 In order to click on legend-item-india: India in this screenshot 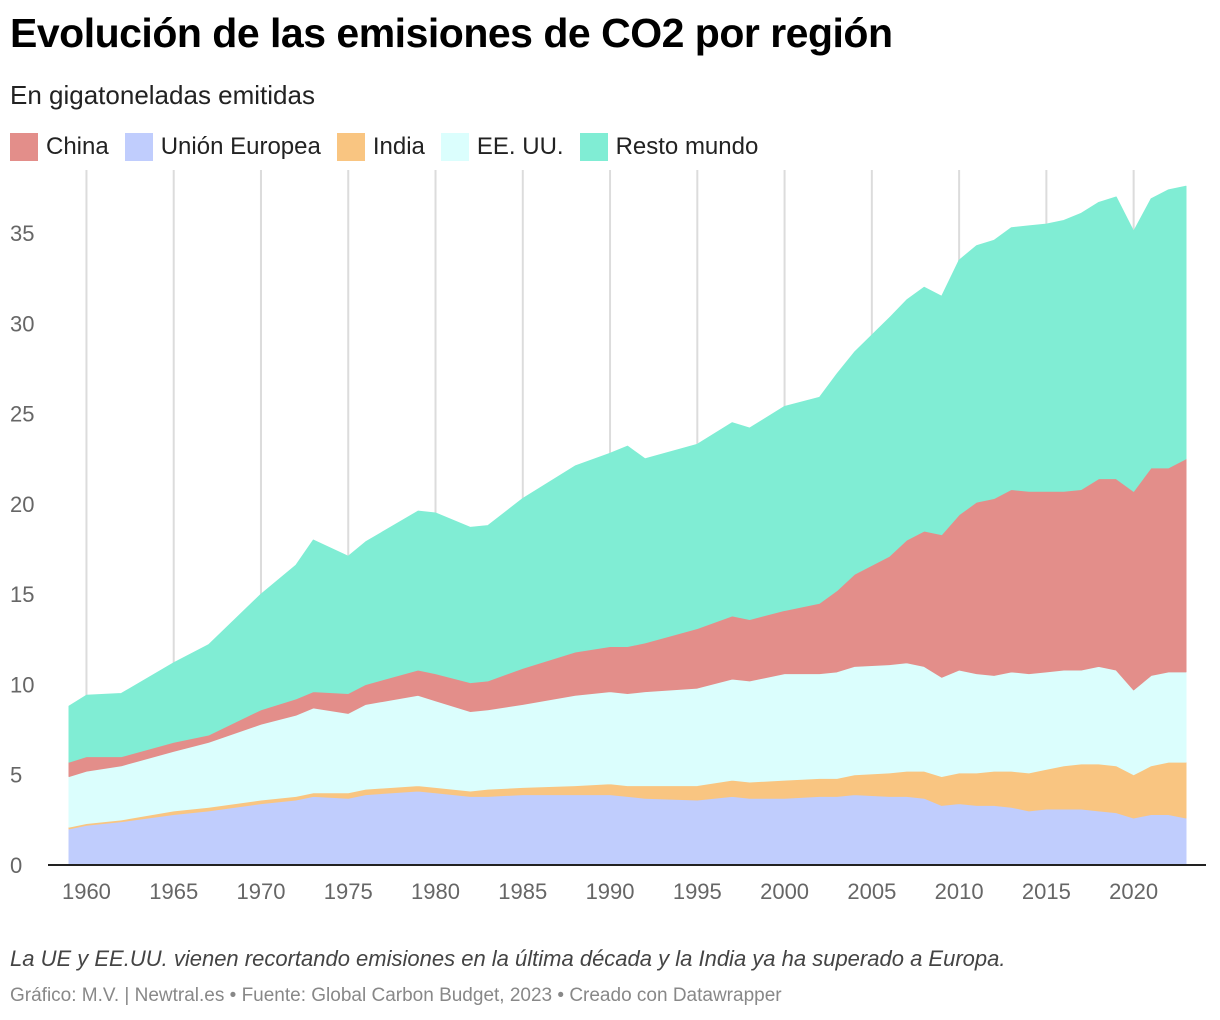, I will do `click(380, 147)`.